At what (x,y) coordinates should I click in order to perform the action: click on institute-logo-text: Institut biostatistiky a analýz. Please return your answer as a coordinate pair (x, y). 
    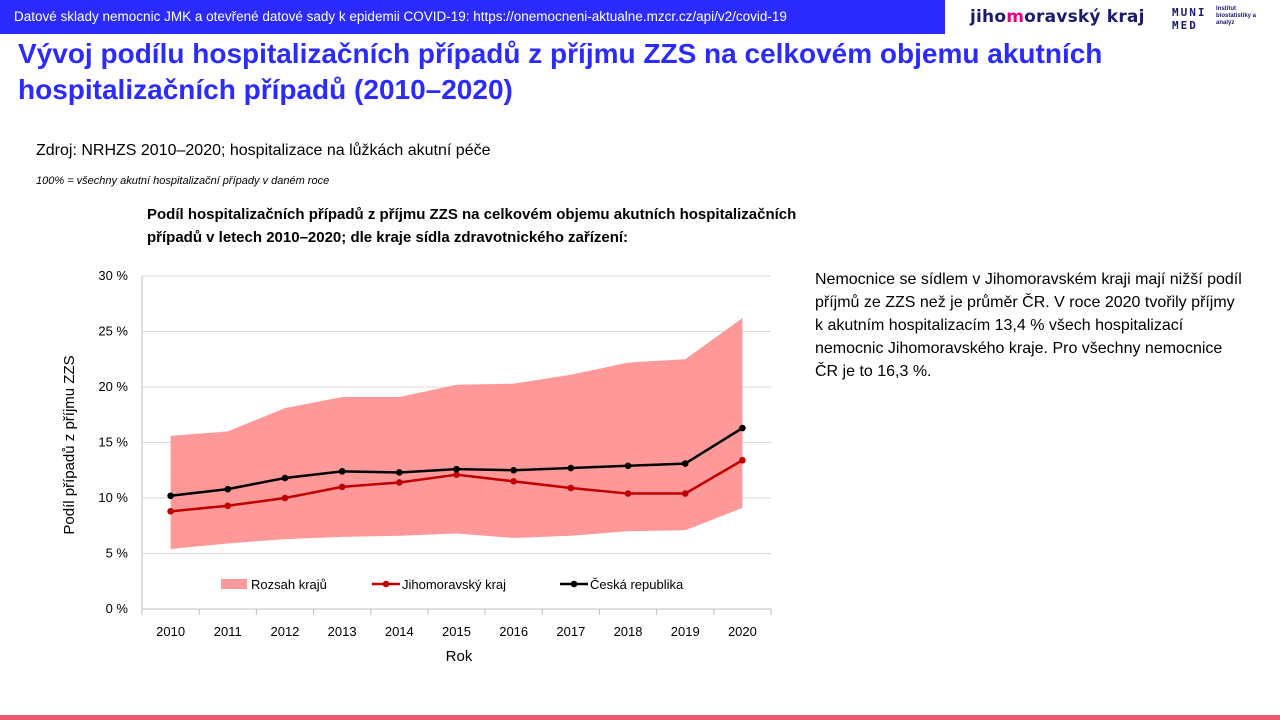
    Looking at the image, I should click on (1236, 16).